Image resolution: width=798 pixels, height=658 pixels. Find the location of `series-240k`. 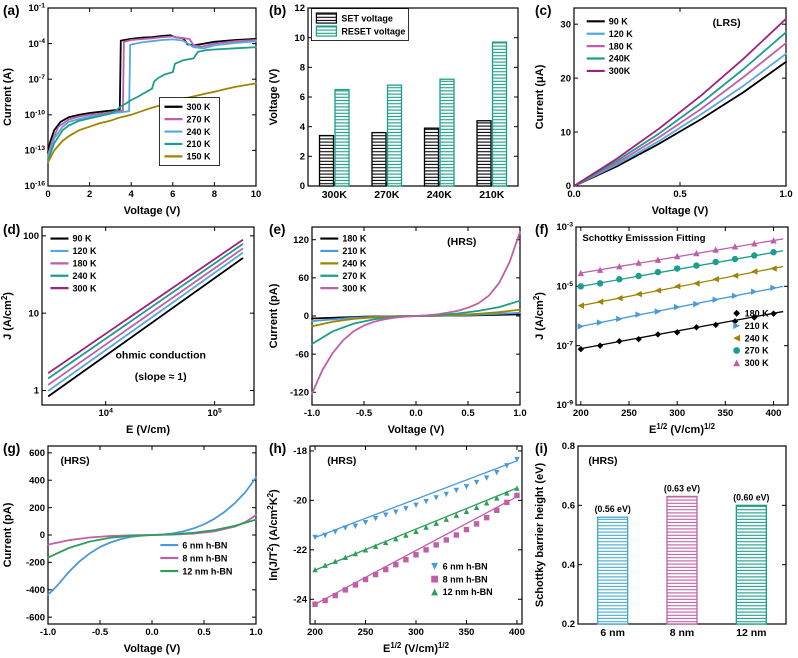

series-240k is located at coordinates (680, 109).